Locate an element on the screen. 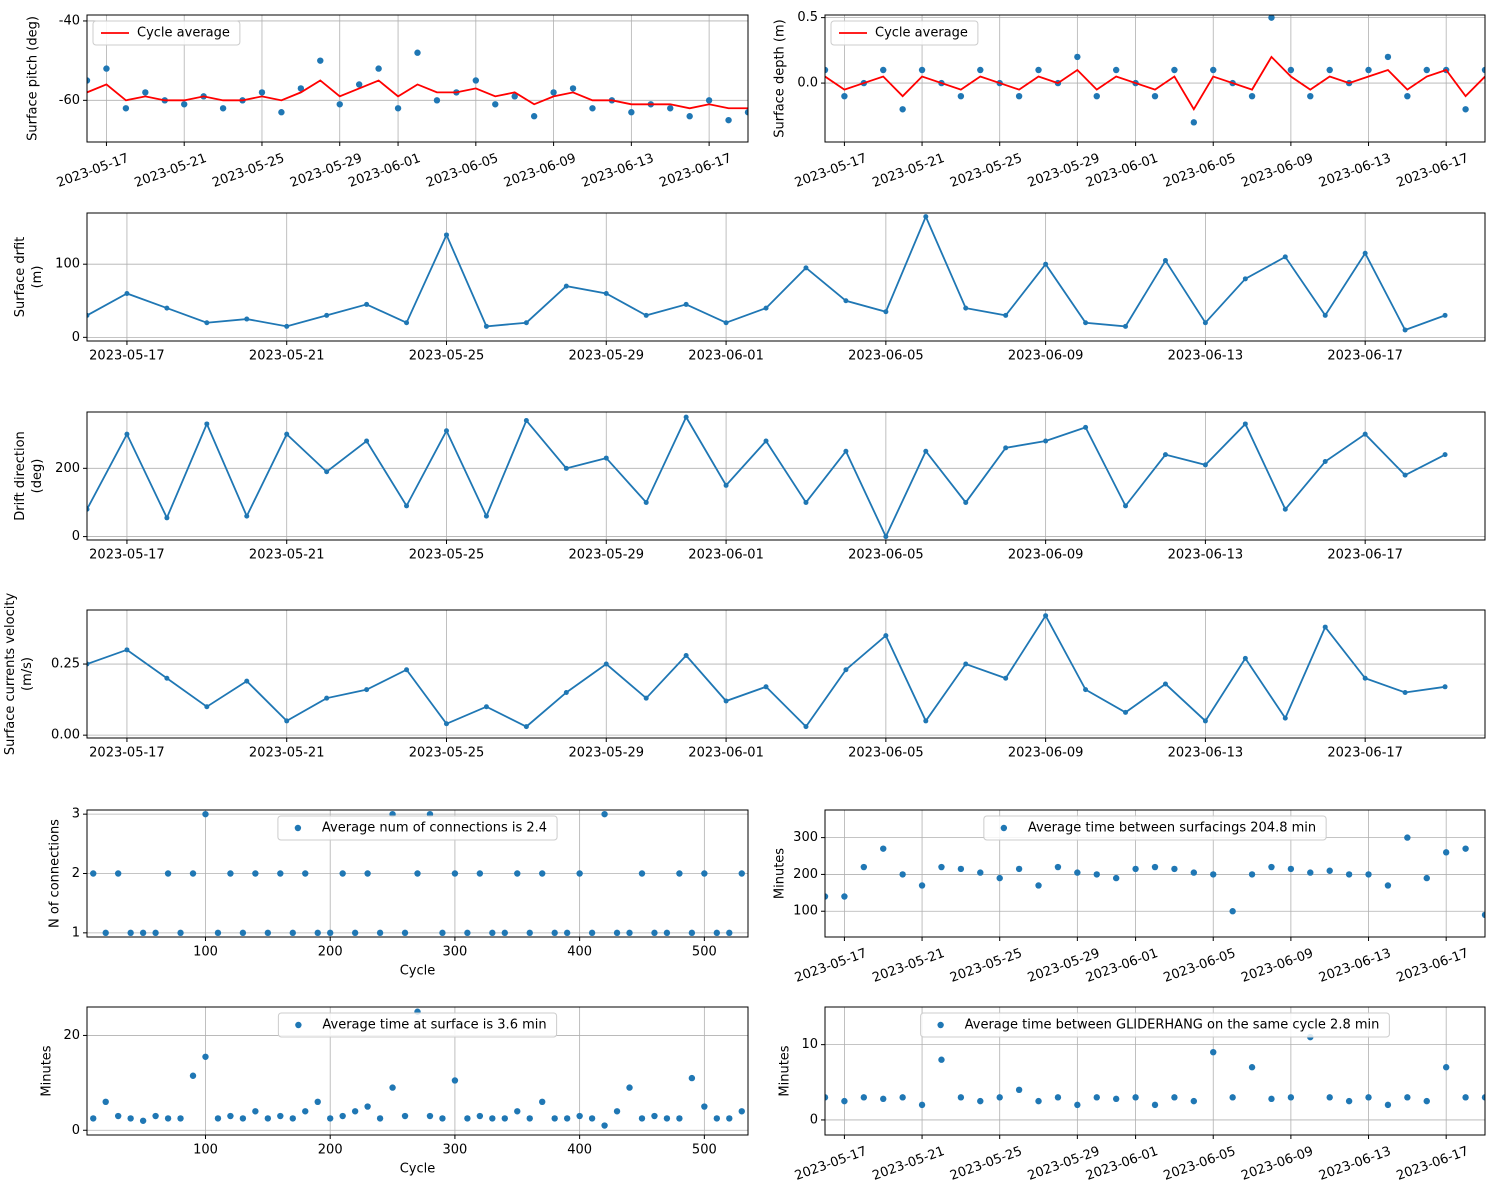 This screenshot has height=1200, width=1500. axes-frame is located at coordinates (786, 476).